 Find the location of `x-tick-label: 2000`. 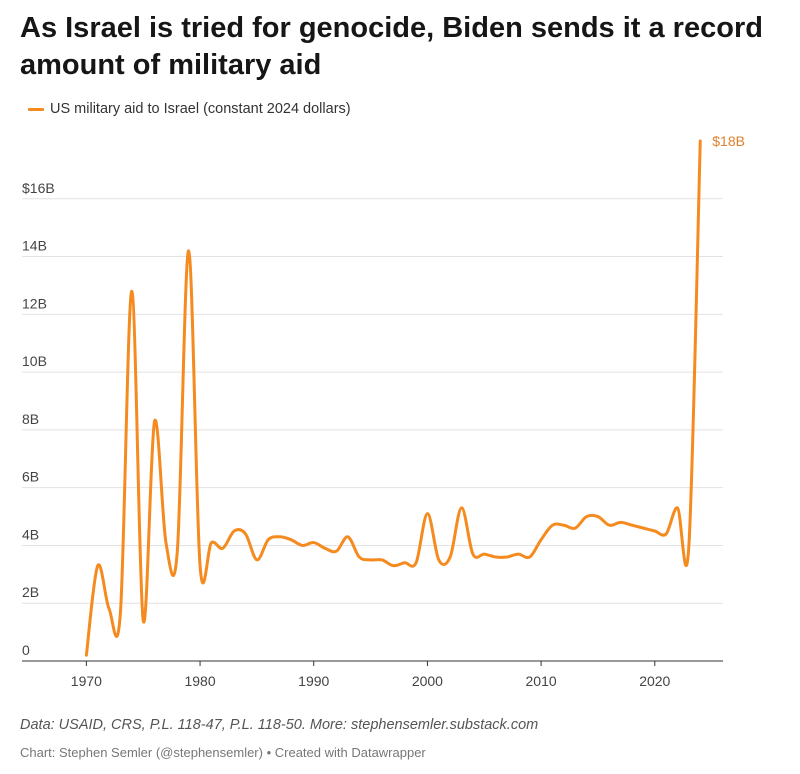

x-tick-label: 2000 is located at coordinates (427, 681).